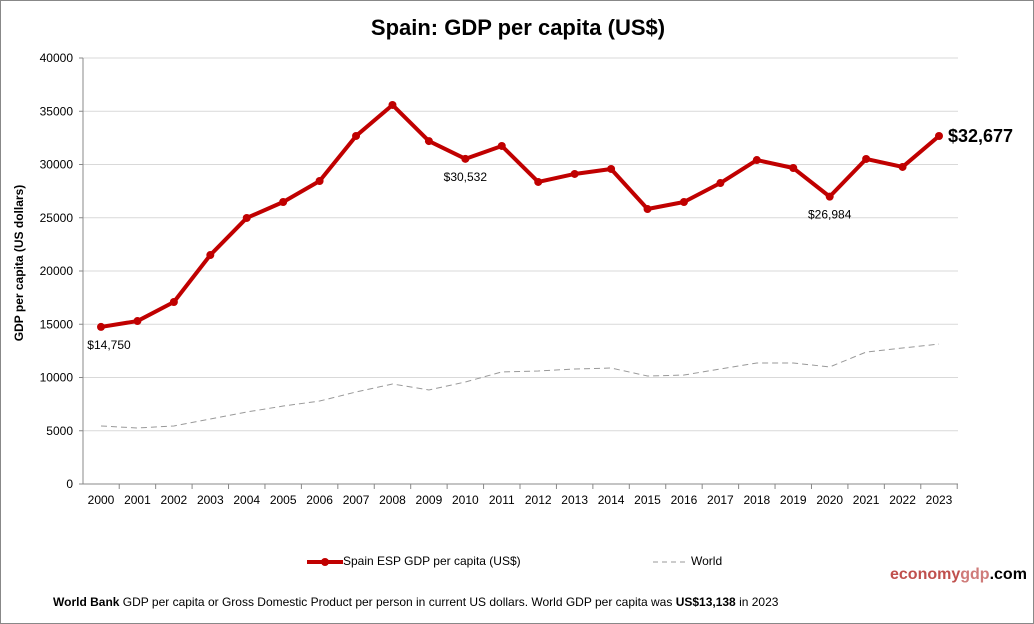 The width and height of the screenshot is (1034, 624). I want to click on x-tick-label: 2015, so click(647, 500).